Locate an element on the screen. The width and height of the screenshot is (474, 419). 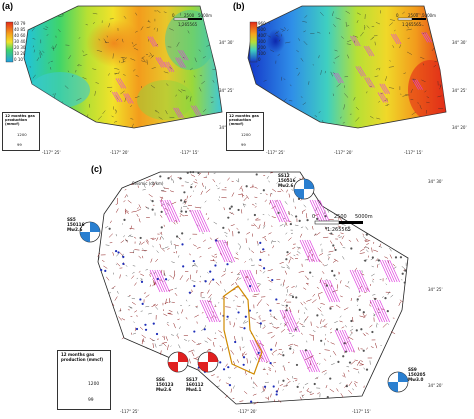
beachball-ss9 is located at coordinates (398, 382).